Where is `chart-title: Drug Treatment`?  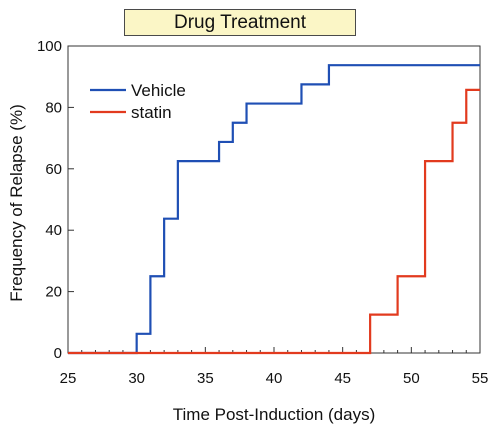
chart-title: Drug Treatment is located at coordinates (240, 22).